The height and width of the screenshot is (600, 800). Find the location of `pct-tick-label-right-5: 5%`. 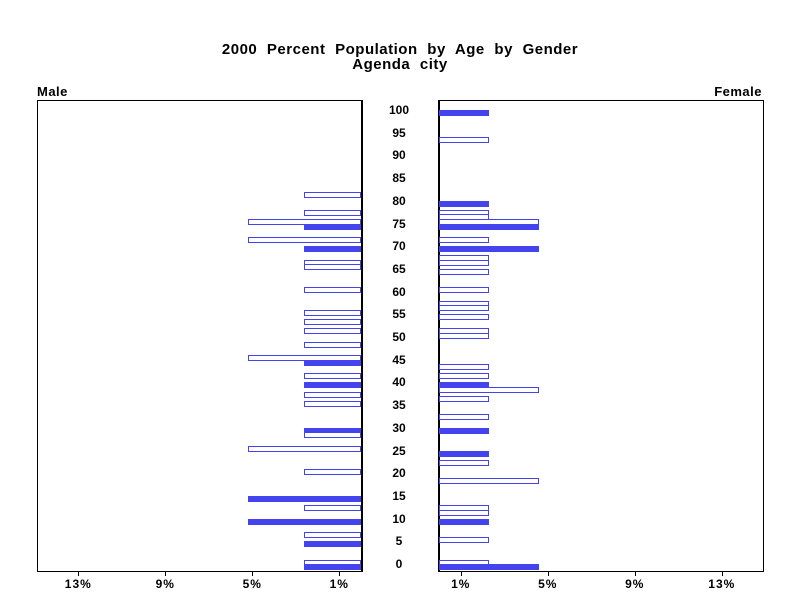

pct-tick-label-right-5: 5% is located at coordinates (548, 584).